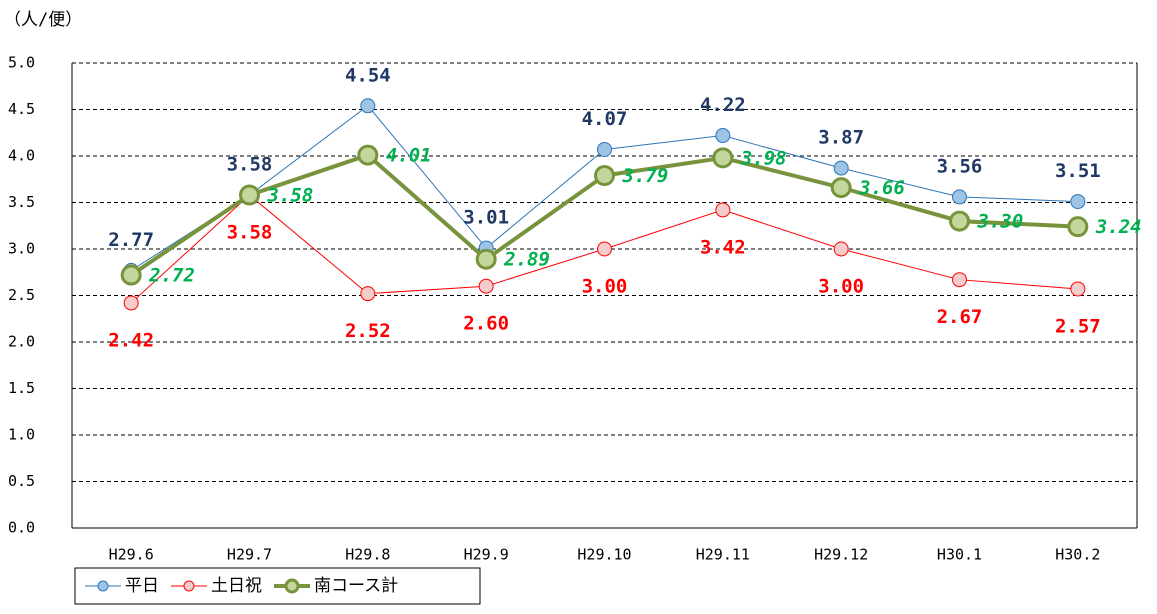  I want to click on y-tick-label: 4.0, so click(21, 156).